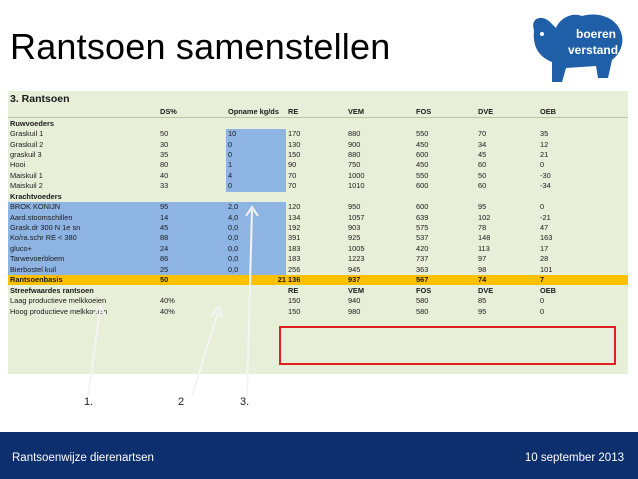  Describe the element at coordinates (484, 248) in the screenshot. I see `table-cell: 113` at that location.